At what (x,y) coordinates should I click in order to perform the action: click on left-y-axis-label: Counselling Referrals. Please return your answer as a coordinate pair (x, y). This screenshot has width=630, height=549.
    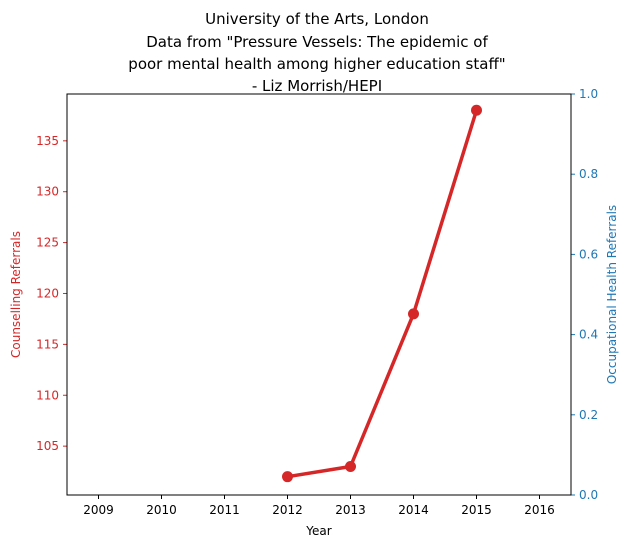
    Looking at the image, I should click on (16, 294).